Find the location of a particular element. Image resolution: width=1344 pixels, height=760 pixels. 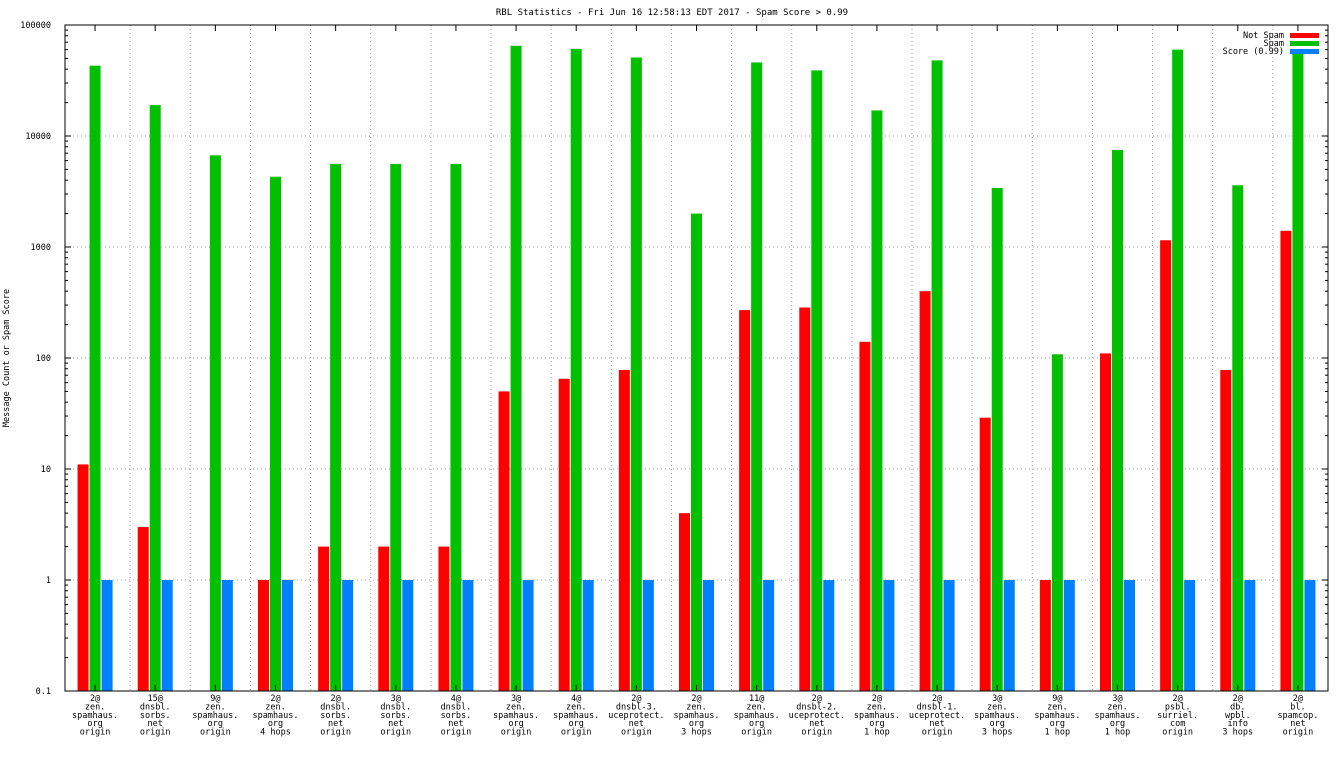

category-label-line: dnsbl-1. is located at coordinates (937, 707).